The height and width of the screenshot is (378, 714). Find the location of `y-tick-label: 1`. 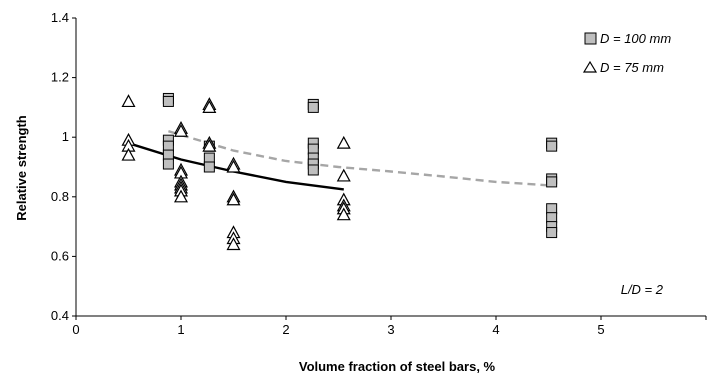

y-tick-label: 1 is located at coordinates (65, 136).